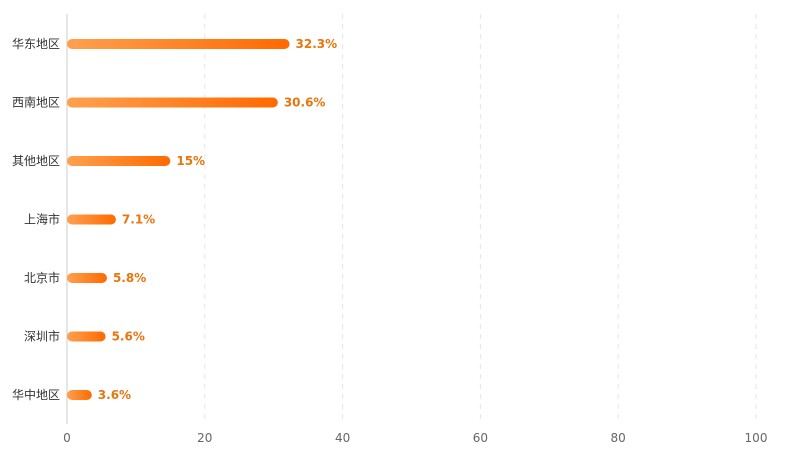 The width and height of the screenshot is (785, 460). I want to click on category-label: 华东地区, so click(36, 44).